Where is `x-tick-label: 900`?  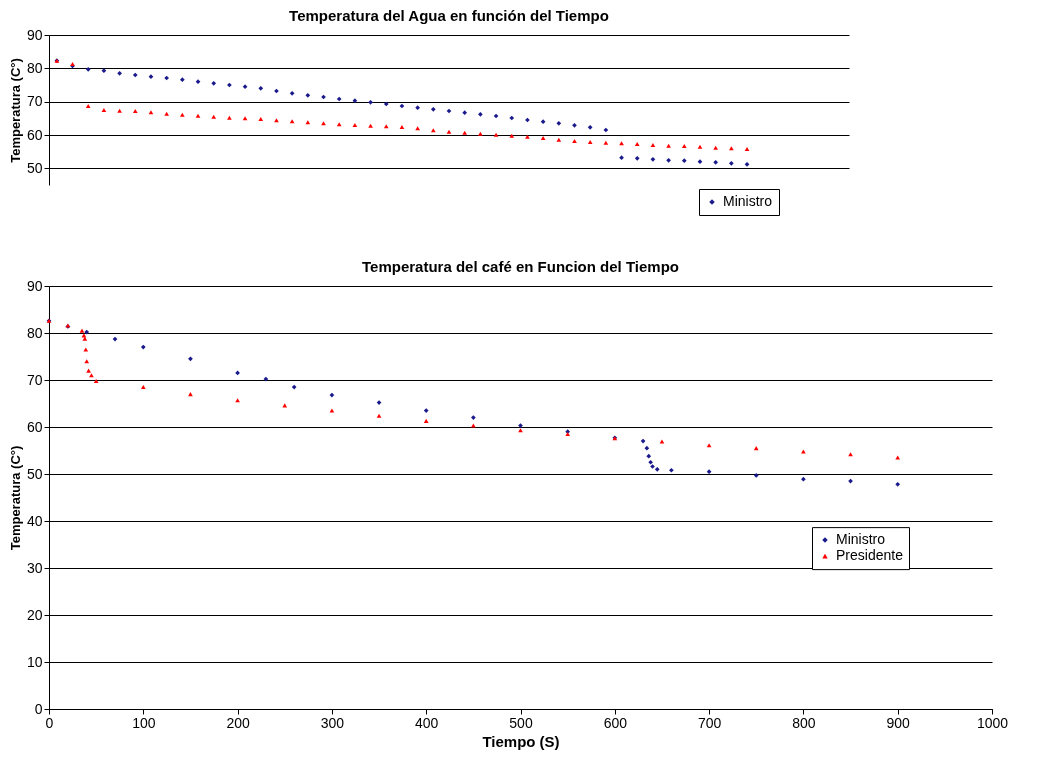
x-tick-label: 900 is located at coordinates (898, 722).